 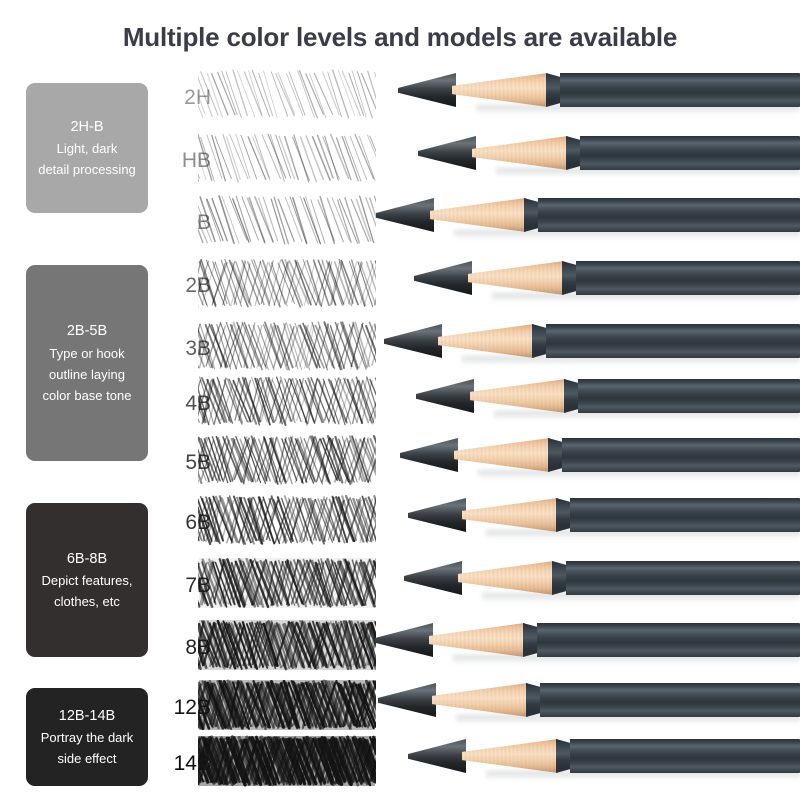 What do you see at coordinates (607, 281) in the screenshot?
I see `pencil-2b` at bounding box center [607, 281].